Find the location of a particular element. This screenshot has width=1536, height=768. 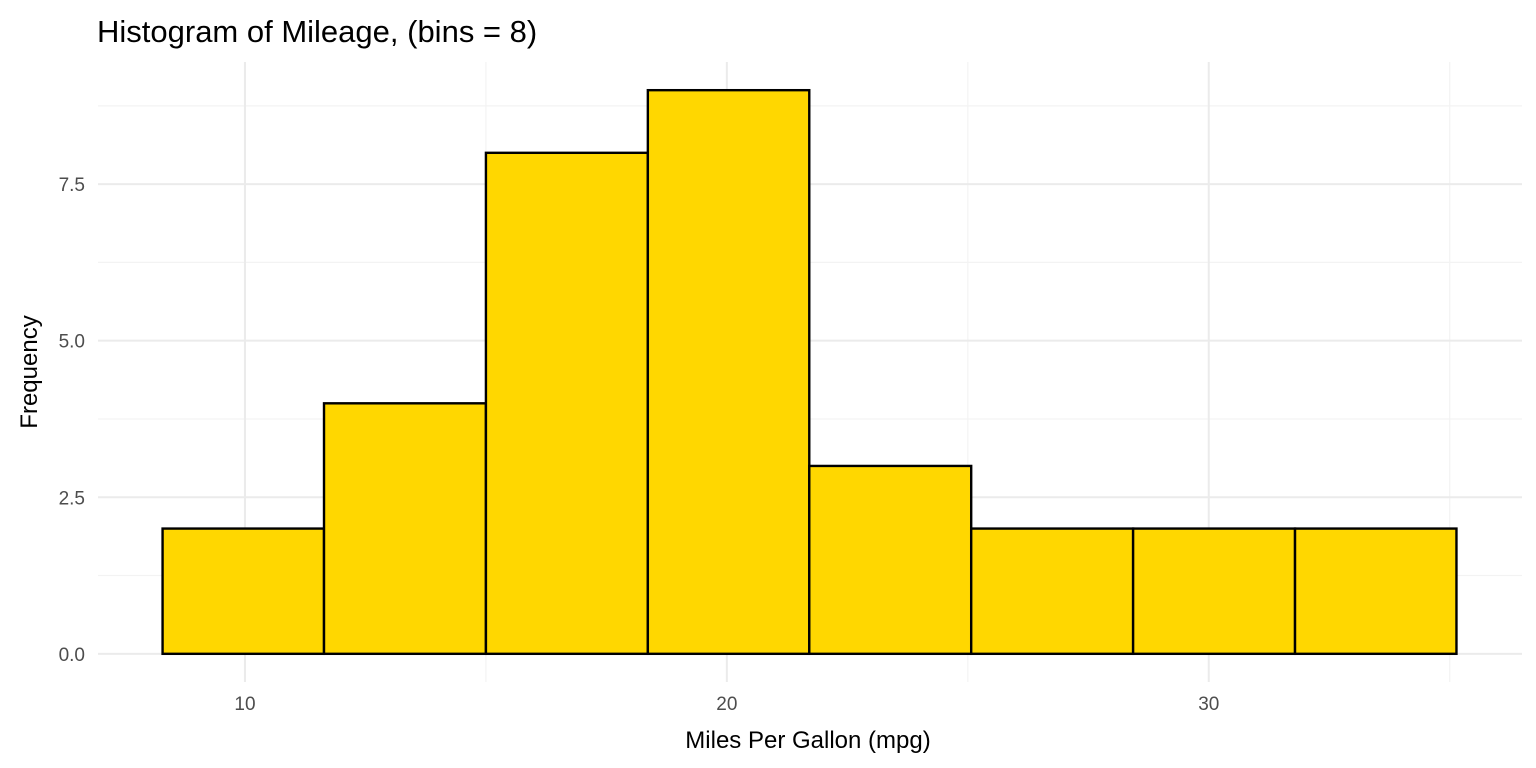

y-tick-label: 2.5 is located at coordinates (72, 498).